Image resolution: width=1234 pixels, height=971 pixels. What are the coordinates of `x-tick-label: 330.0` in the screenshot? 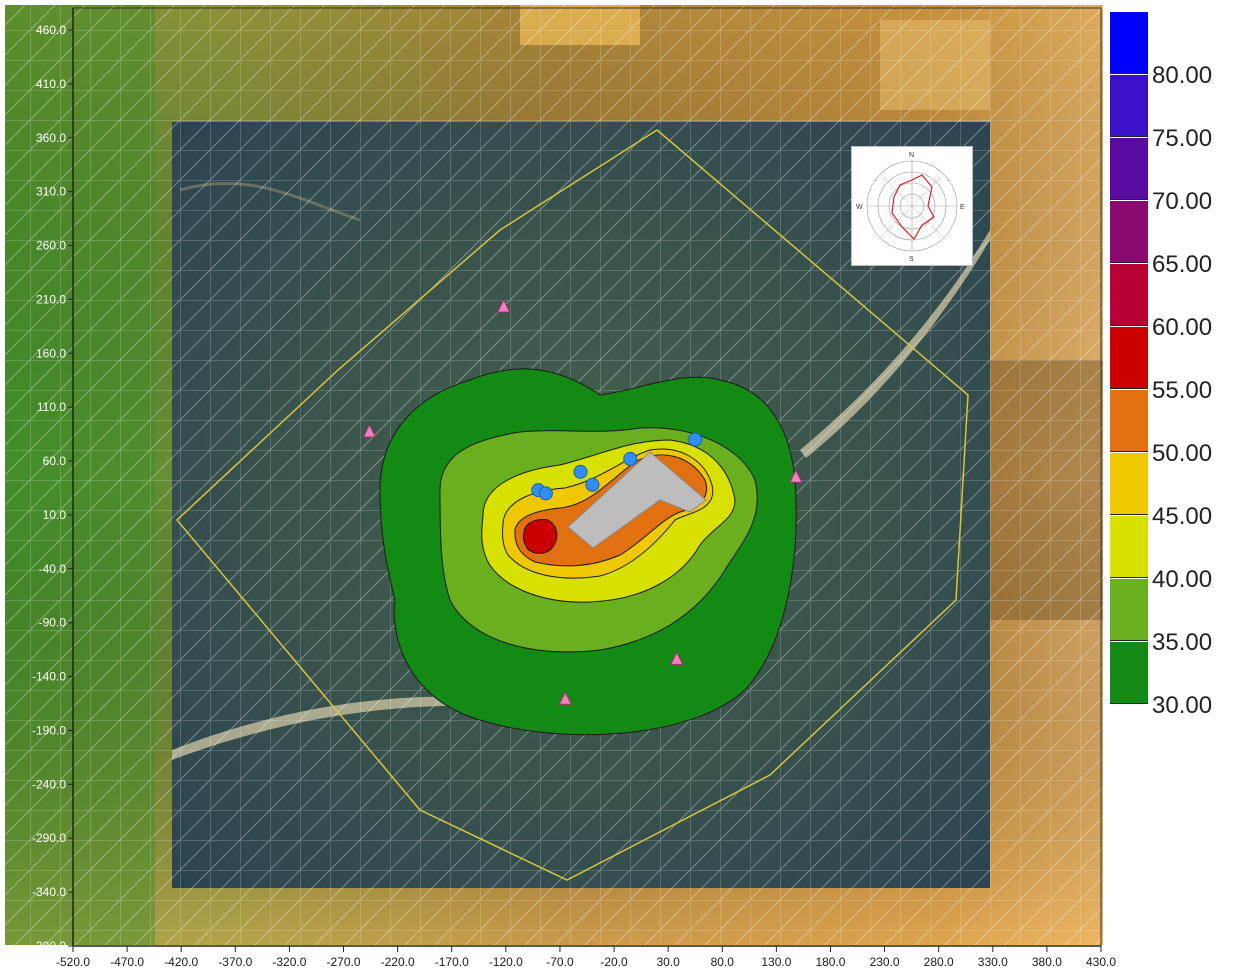 It's located at (993, 962).